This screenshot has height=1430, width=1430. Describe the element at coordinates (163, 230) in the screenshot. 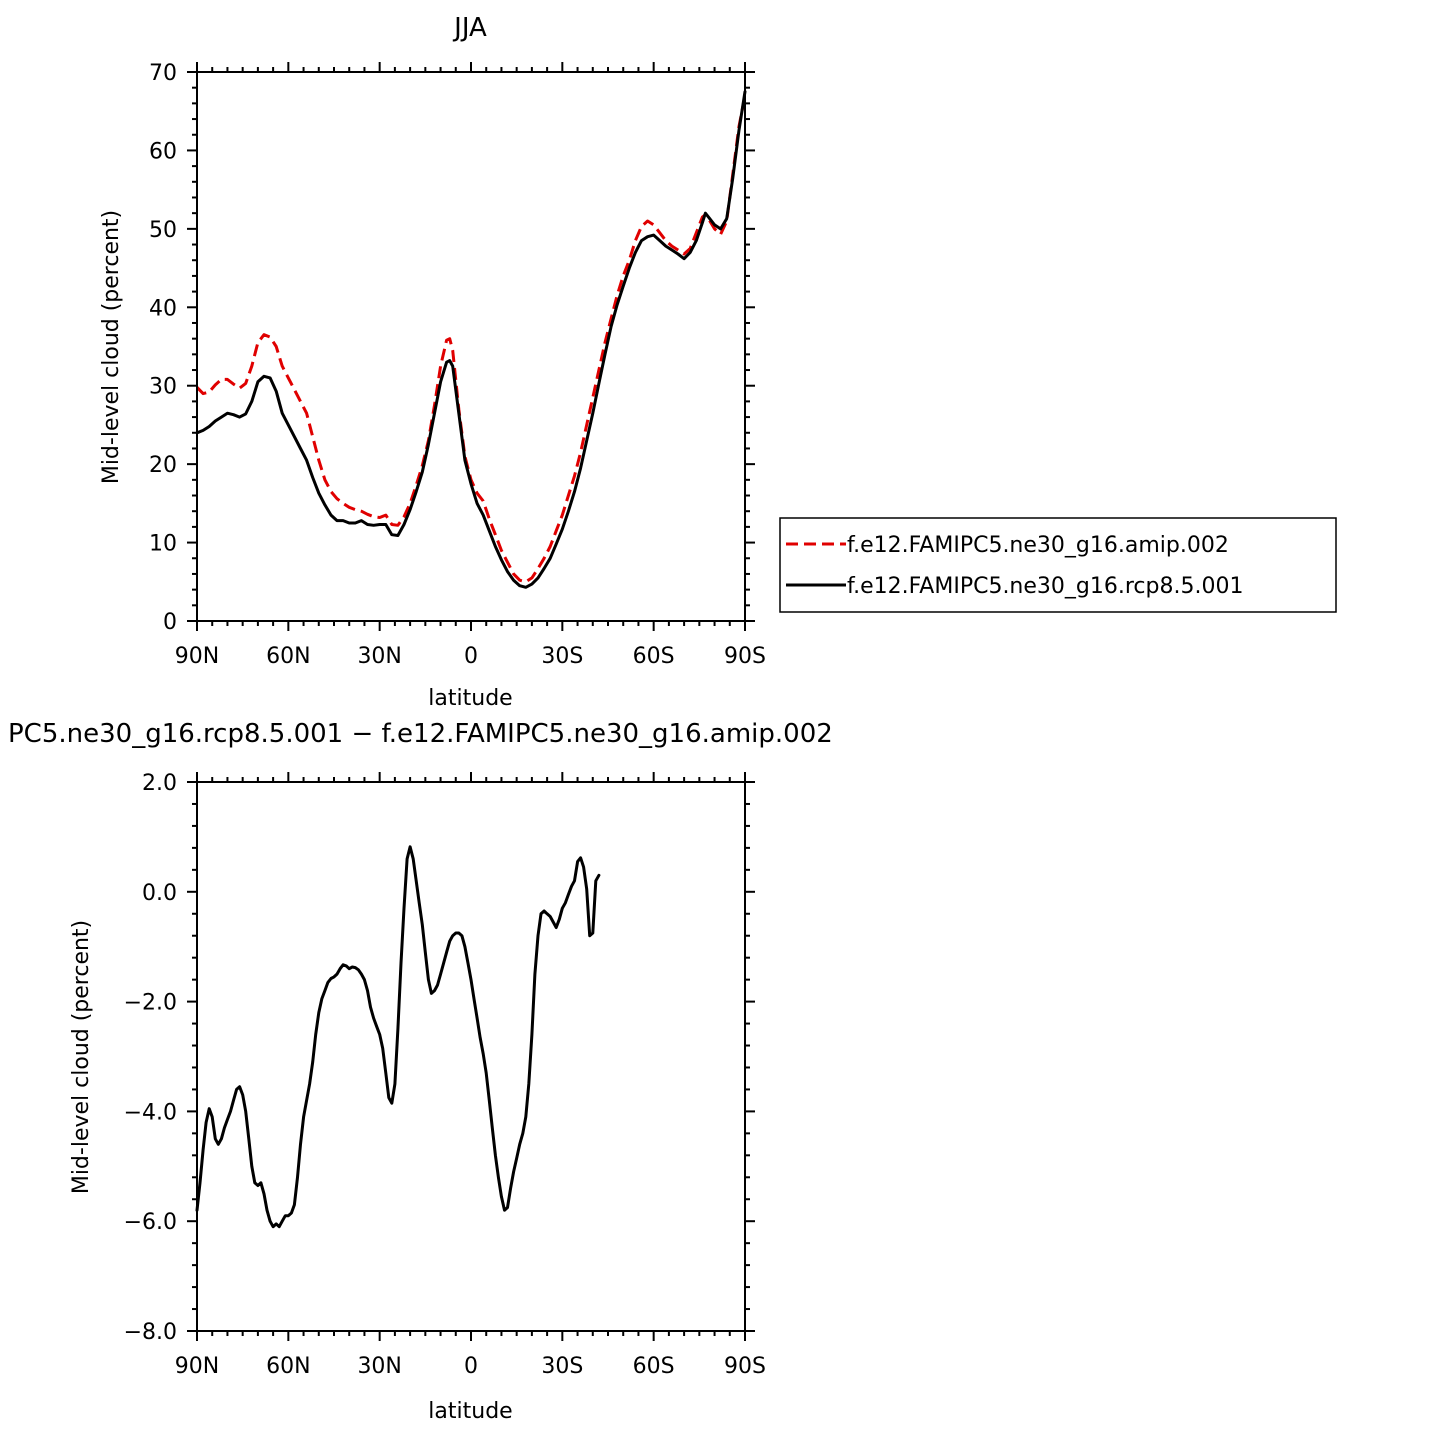

I see `y-tick-label: 50` at that location.